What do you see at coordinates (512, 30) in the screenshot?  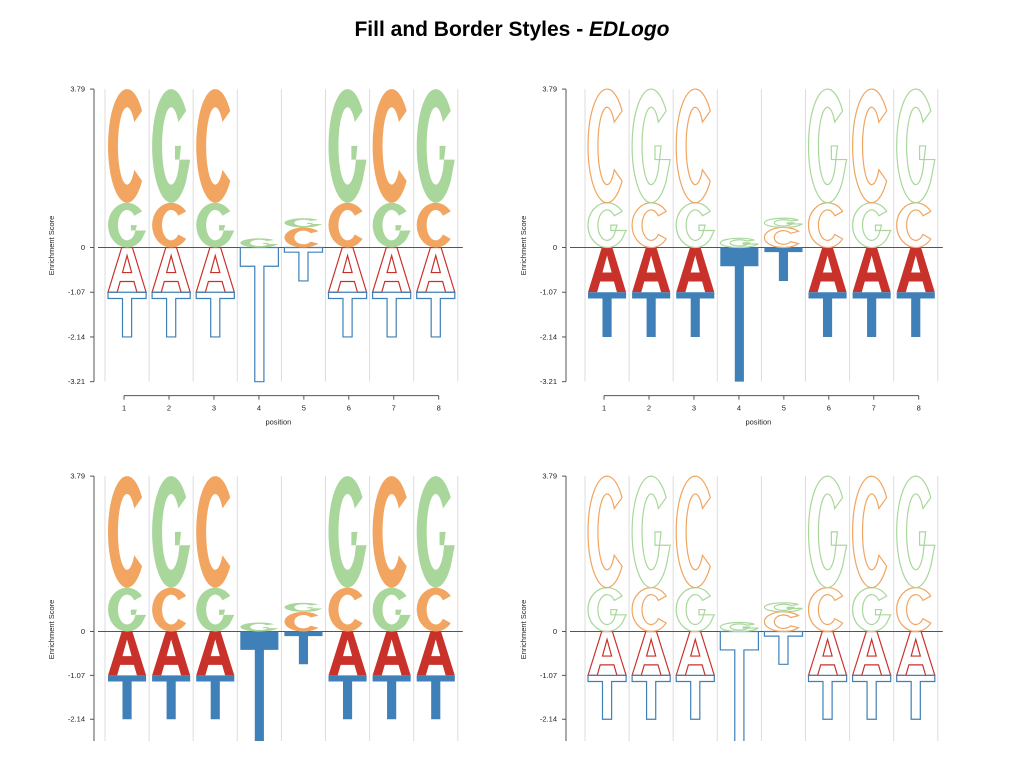 I see `figure-title: Fill and Border Styles - EDLogo` at bounding box center [512, 30].